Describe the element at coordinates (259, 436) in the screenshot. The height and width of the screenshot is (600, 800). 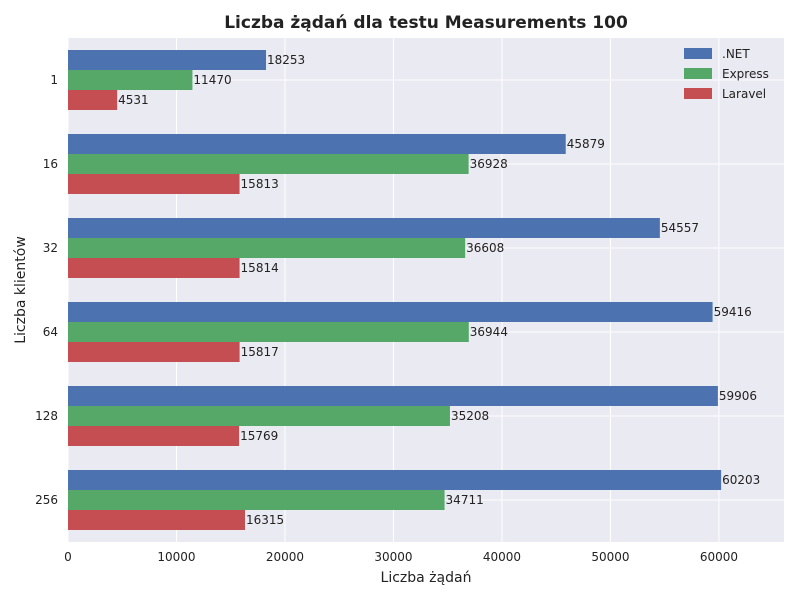
I see `bar-value-label: 15769` at that location.